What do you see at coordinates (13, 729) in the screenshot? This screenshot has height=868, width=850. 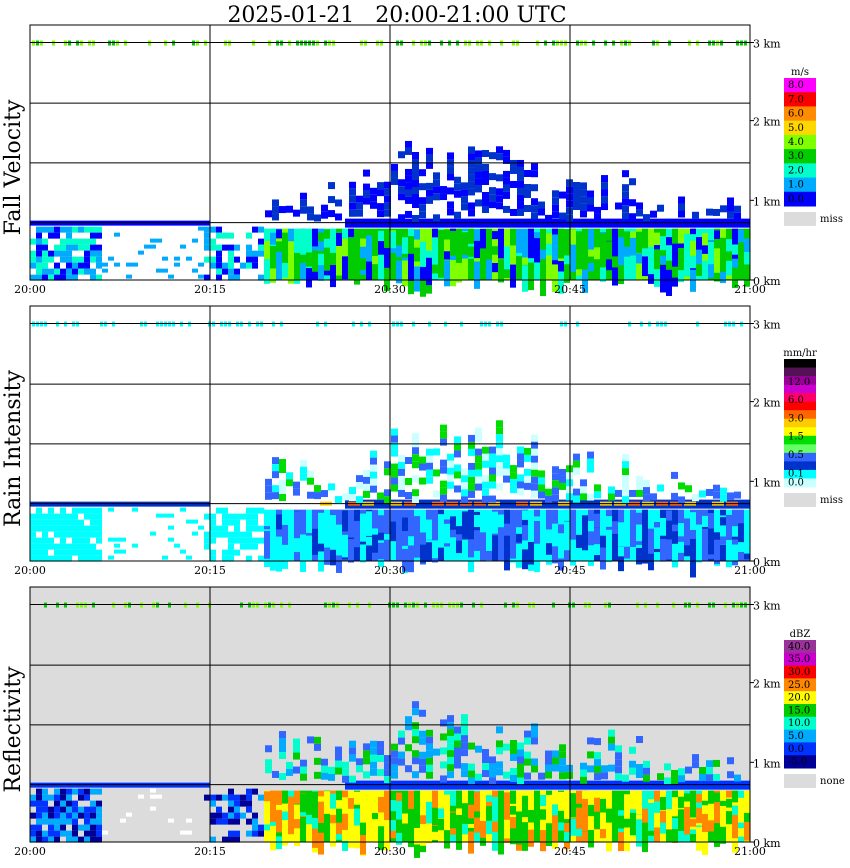 I see `y-axis-label: Reflectivity` at bounding box center [13, 729].